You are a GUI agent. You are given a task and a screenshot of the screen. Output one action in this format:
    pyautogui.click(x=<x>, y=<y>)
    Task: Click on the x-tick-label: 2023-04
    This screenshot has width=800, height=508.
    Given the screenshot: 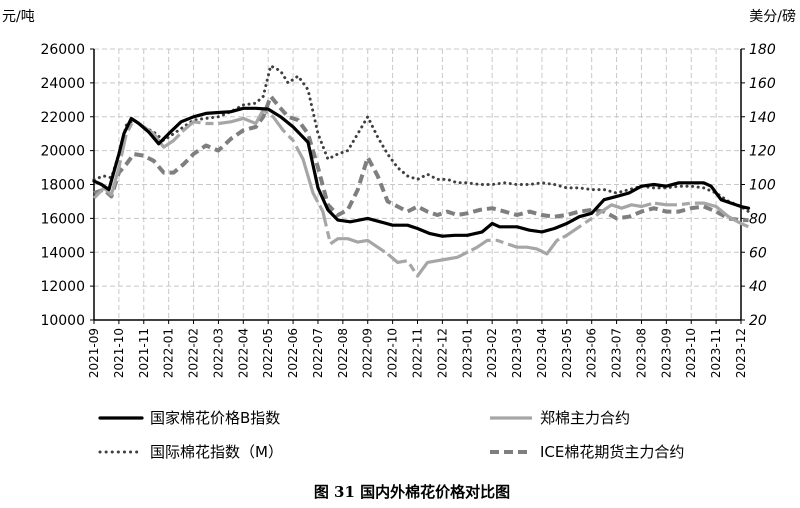 What is the action you would take?
    pyautogui.click(x=542, y=353)
    